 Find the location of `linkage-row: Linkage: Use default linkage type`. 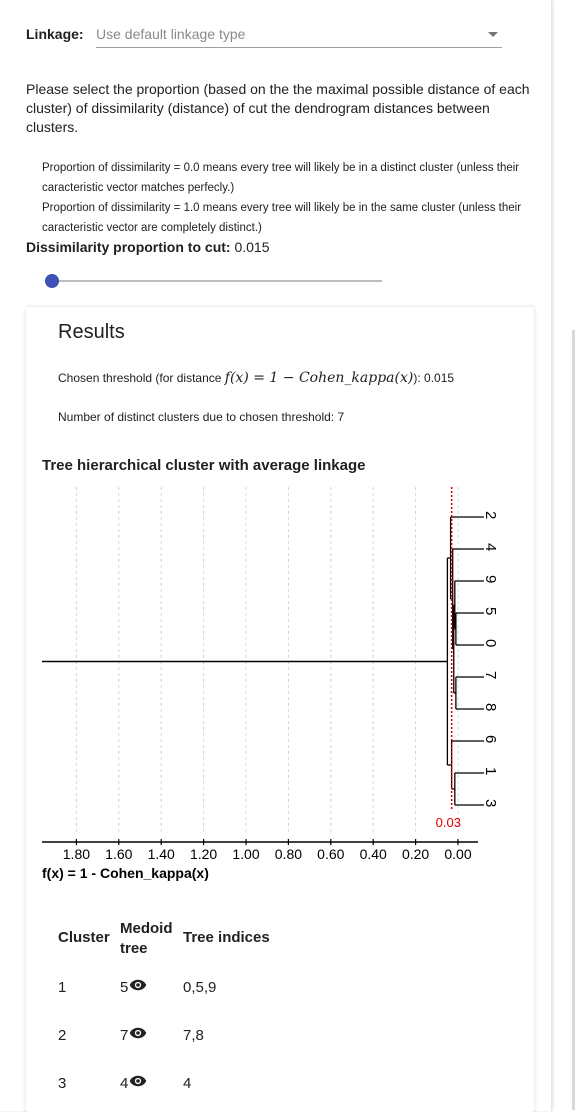

linkage-row: Linkage: Use default linkage type is located at coordinates (265, 35).